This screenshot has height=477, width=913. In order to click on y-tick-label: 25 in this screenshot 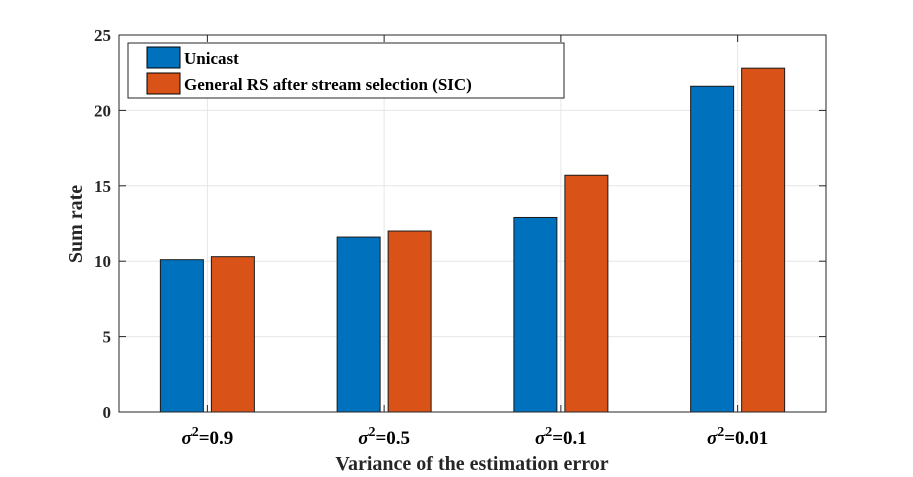, I will do `click(102, 35)`.